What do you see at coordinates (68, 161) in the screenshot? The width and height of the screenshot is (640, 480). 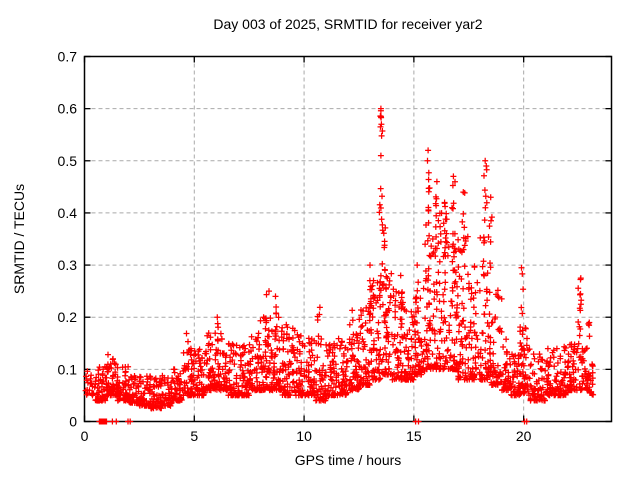 I see `y-tick-label: 0.5` at bounding box center [68, 161].